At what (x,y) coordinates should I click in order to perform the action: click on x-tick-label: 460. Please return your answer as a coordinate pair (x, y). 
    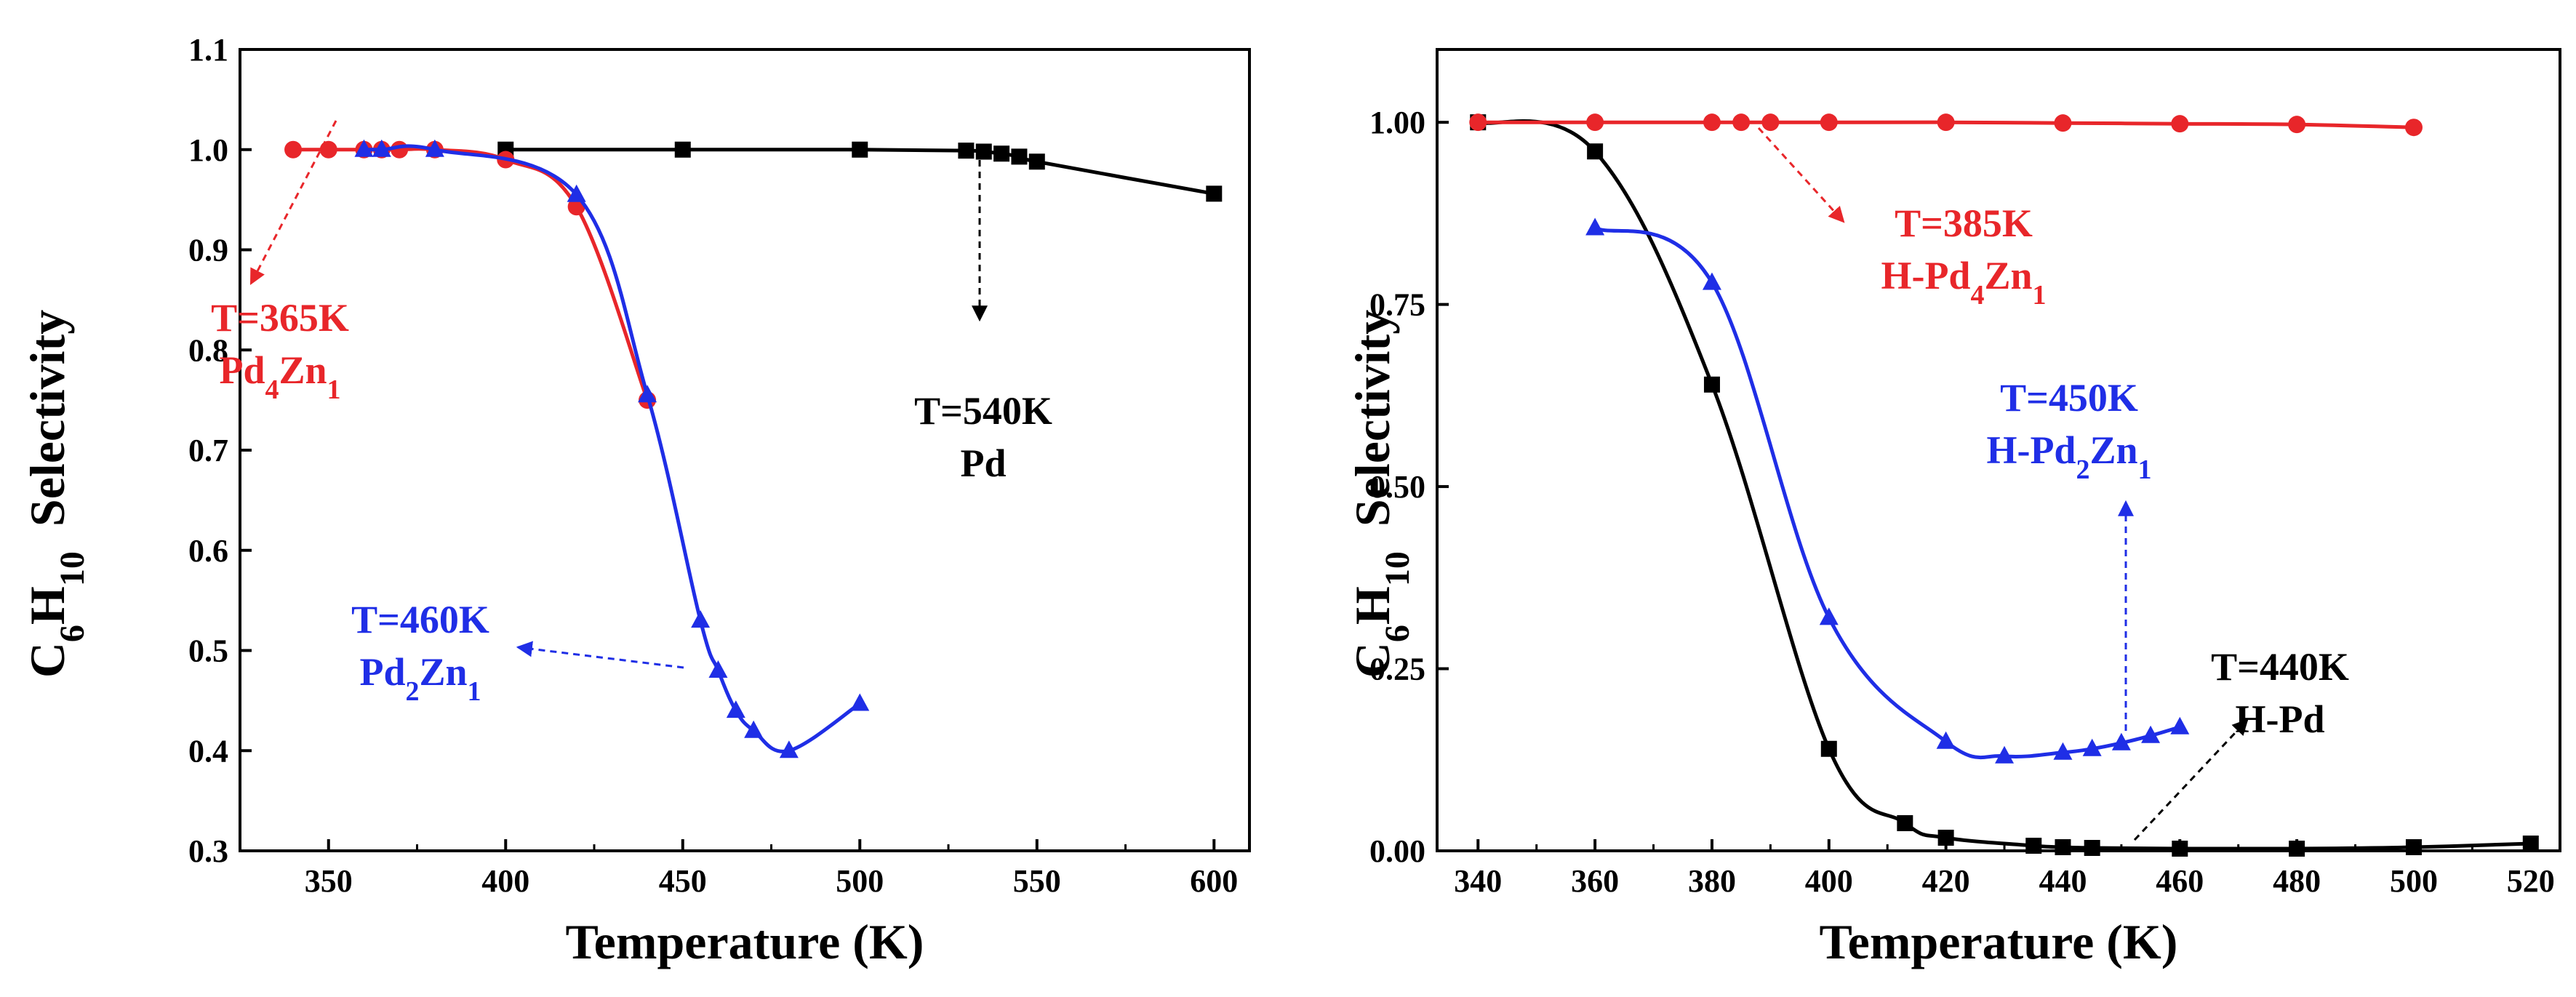
    Looking at the image, I should click on (2180, 881).